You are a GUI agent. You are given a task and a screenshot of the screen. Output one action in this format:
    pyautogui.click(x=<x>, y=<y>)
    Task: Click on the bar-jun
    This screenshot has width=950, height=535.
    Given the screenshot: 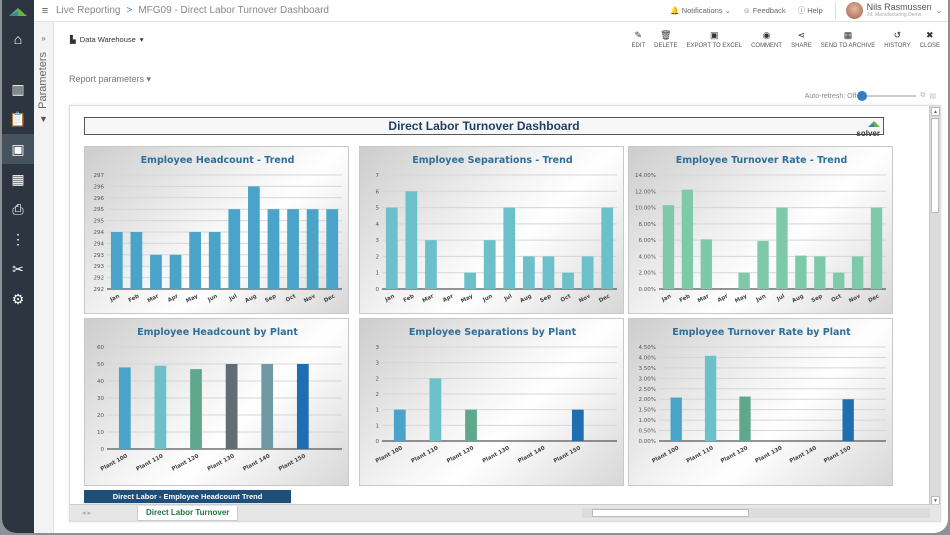 What is the action you would take?
    pyautogui.click(x=763, y=264)
    